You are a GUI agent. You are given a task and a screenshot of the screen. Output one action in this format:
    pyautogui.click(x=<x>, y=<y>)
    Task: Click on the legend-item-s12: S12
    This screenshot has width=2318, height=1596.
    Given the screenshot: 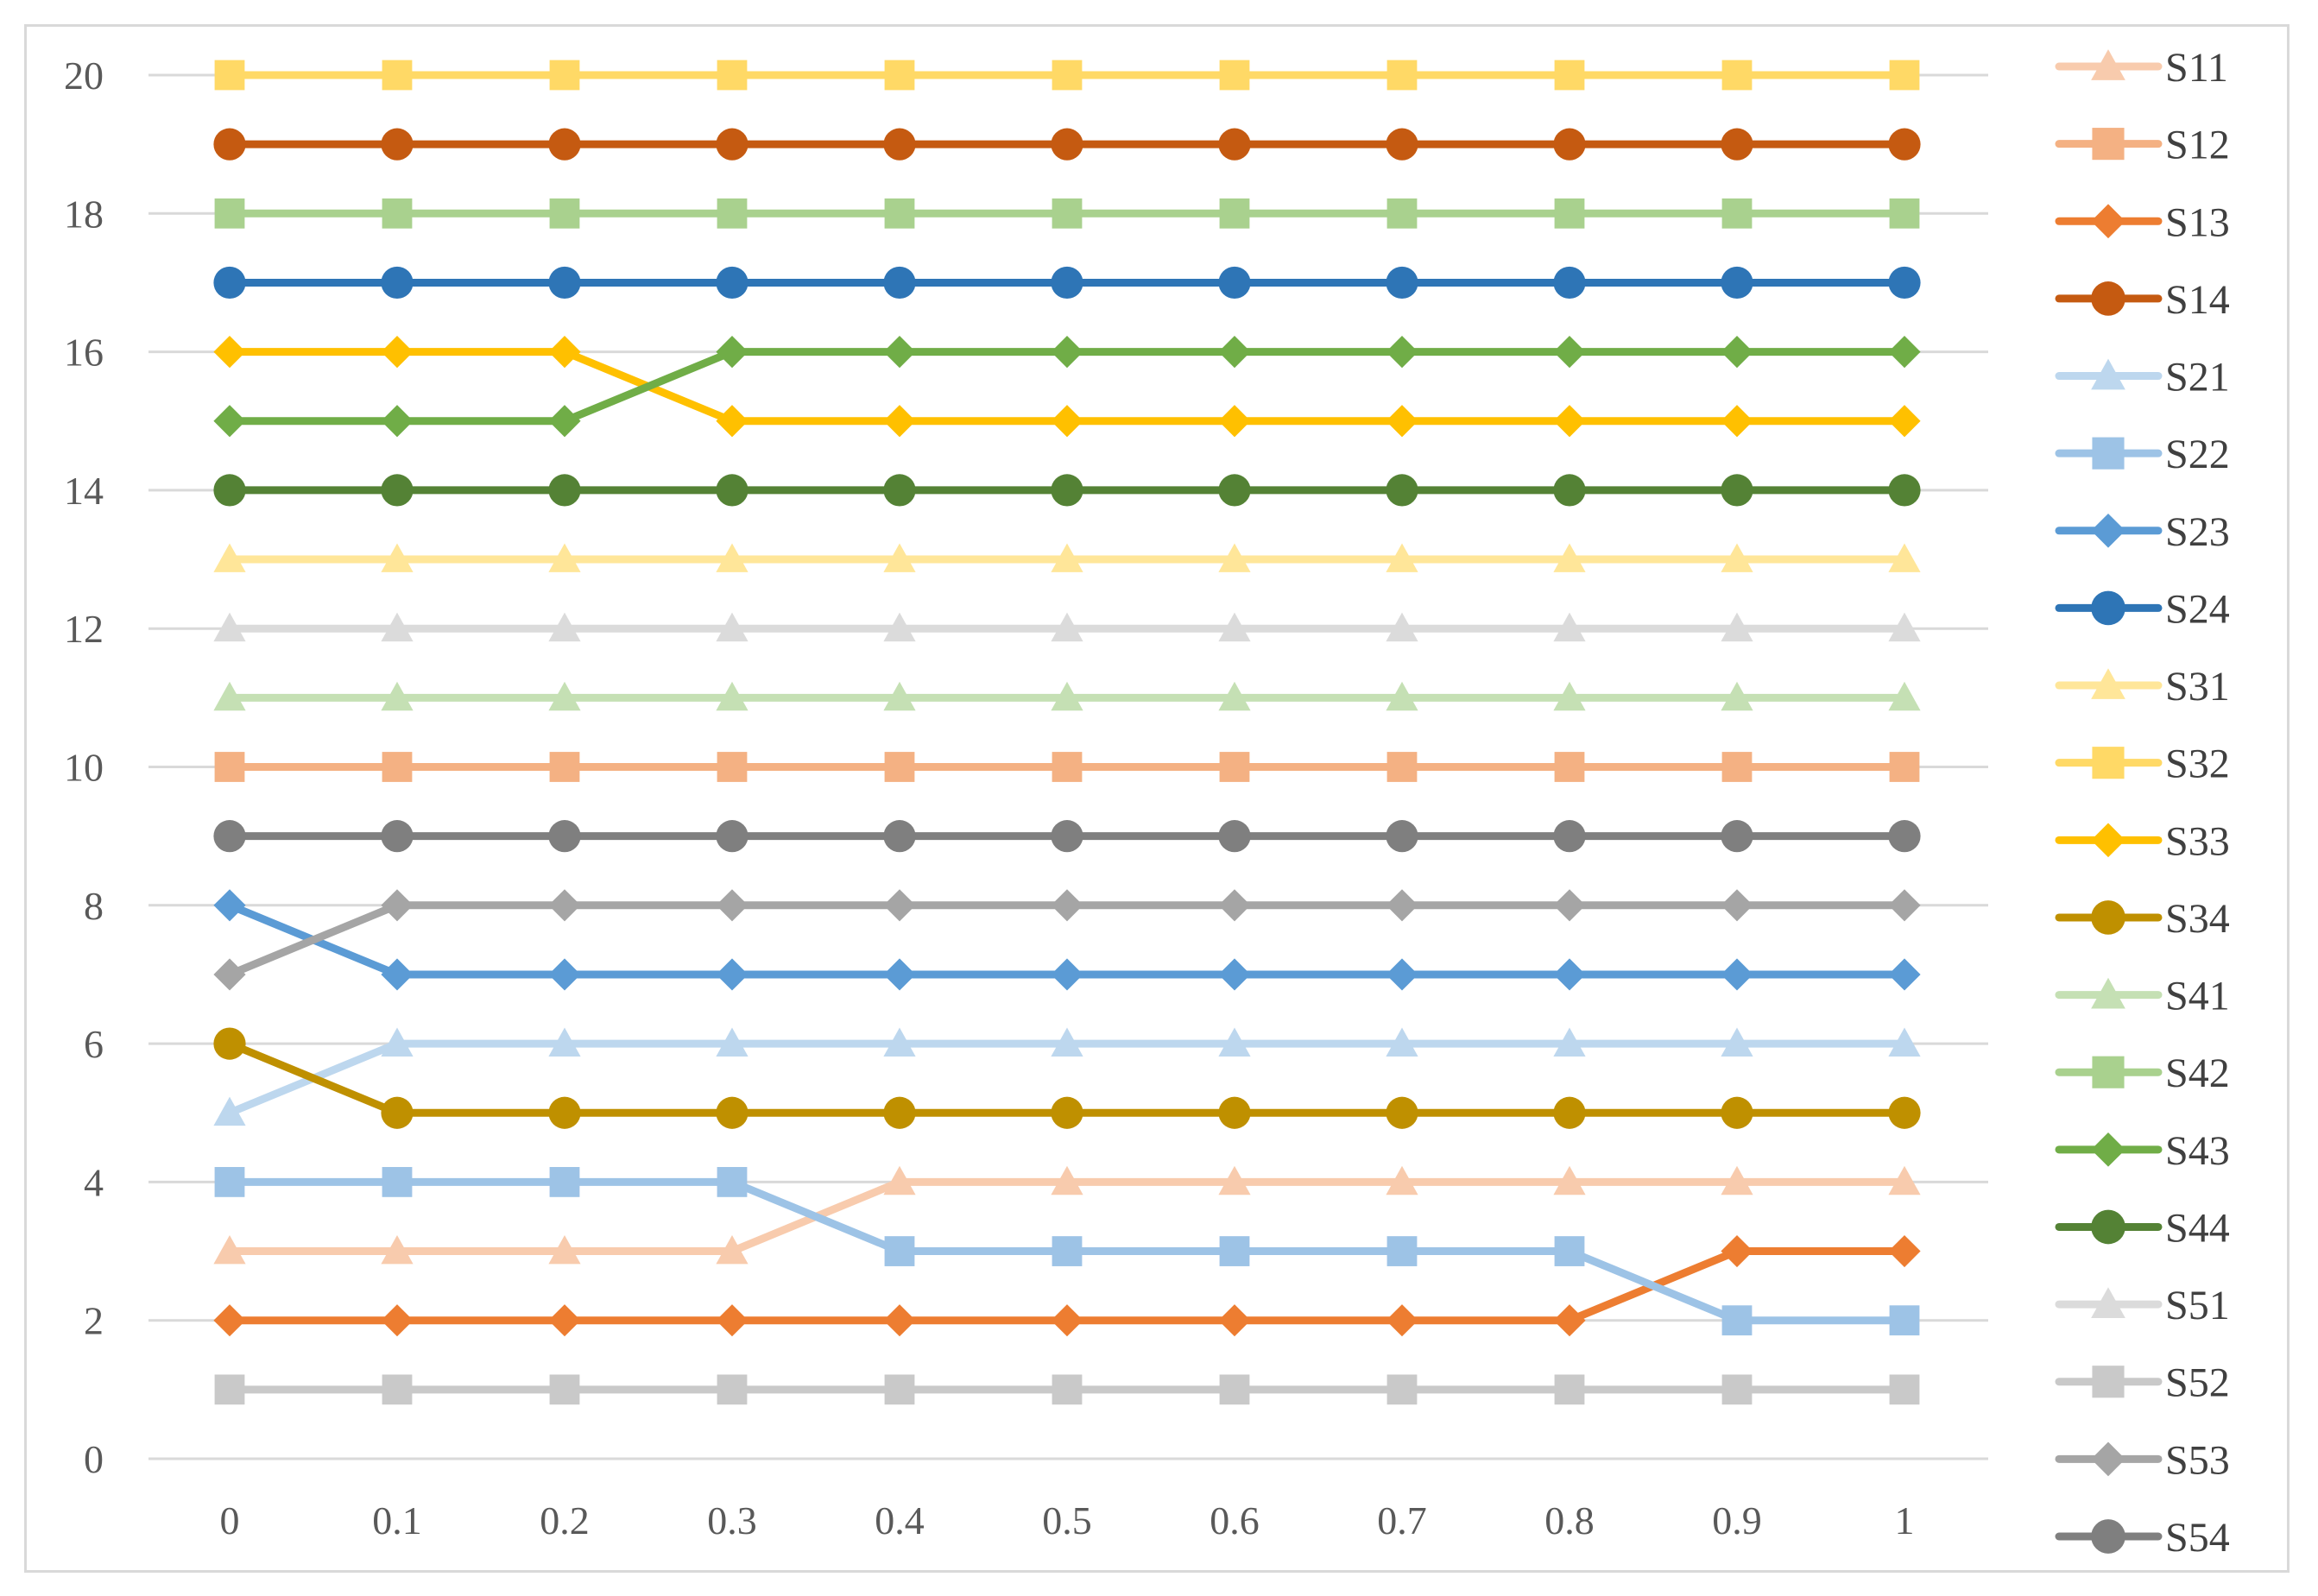 What is the action you would take?
    pyautogui.click(x=2142, y=145)
    